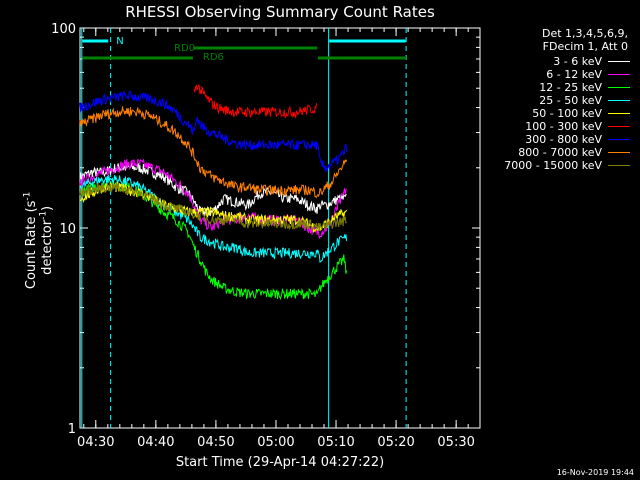 This screenshot has width=640, height=480. I want to click on flag-label-rd6: RD6, so click(213, 57).